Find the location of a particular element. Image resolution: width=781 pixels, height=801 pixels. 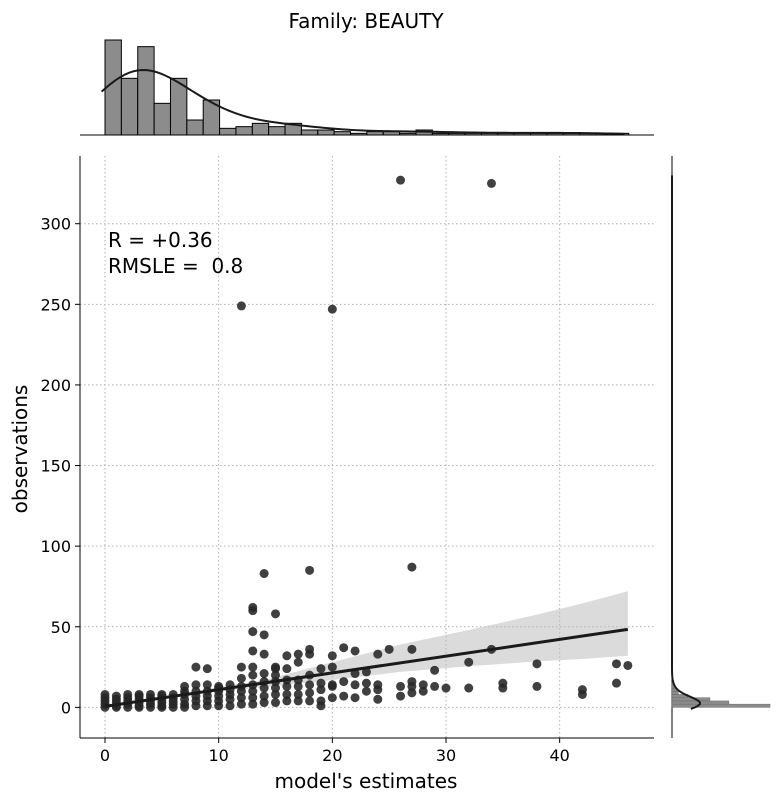

x-tick-label: 10 is located at coordinates (218, 755).